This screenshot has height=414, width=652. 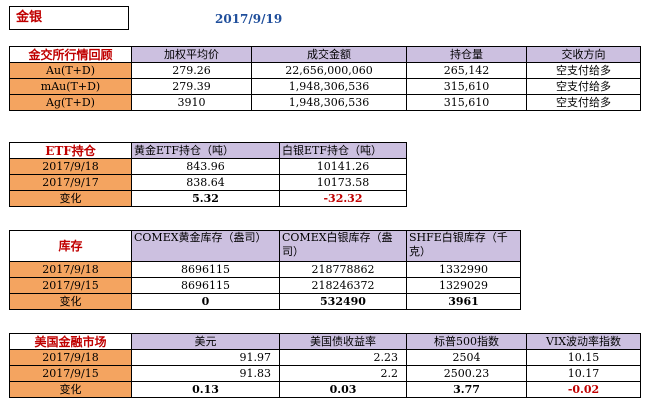 I want to click on table-cell: 218246372, so click(x=343, y=285).